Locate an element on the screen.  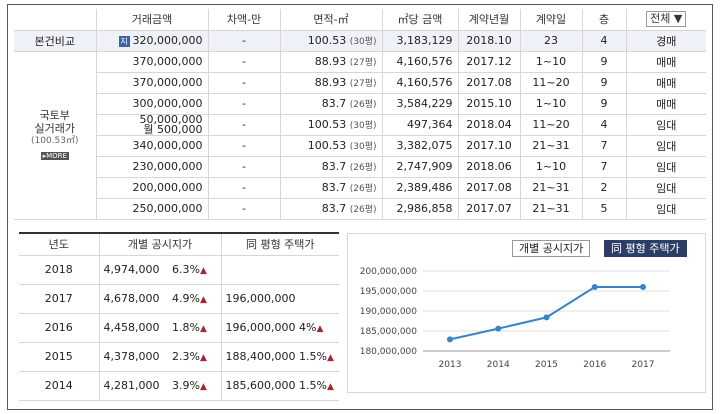
x-tick-label: 2013 is located at coordinates (450, 365).